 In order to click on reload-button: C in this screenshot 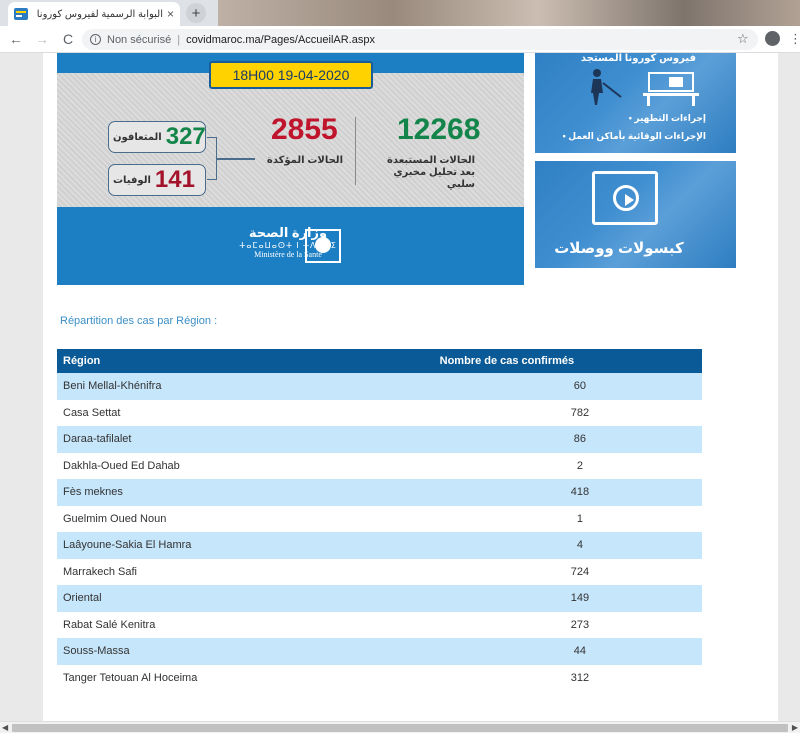, I will do `click(68, 39)`.